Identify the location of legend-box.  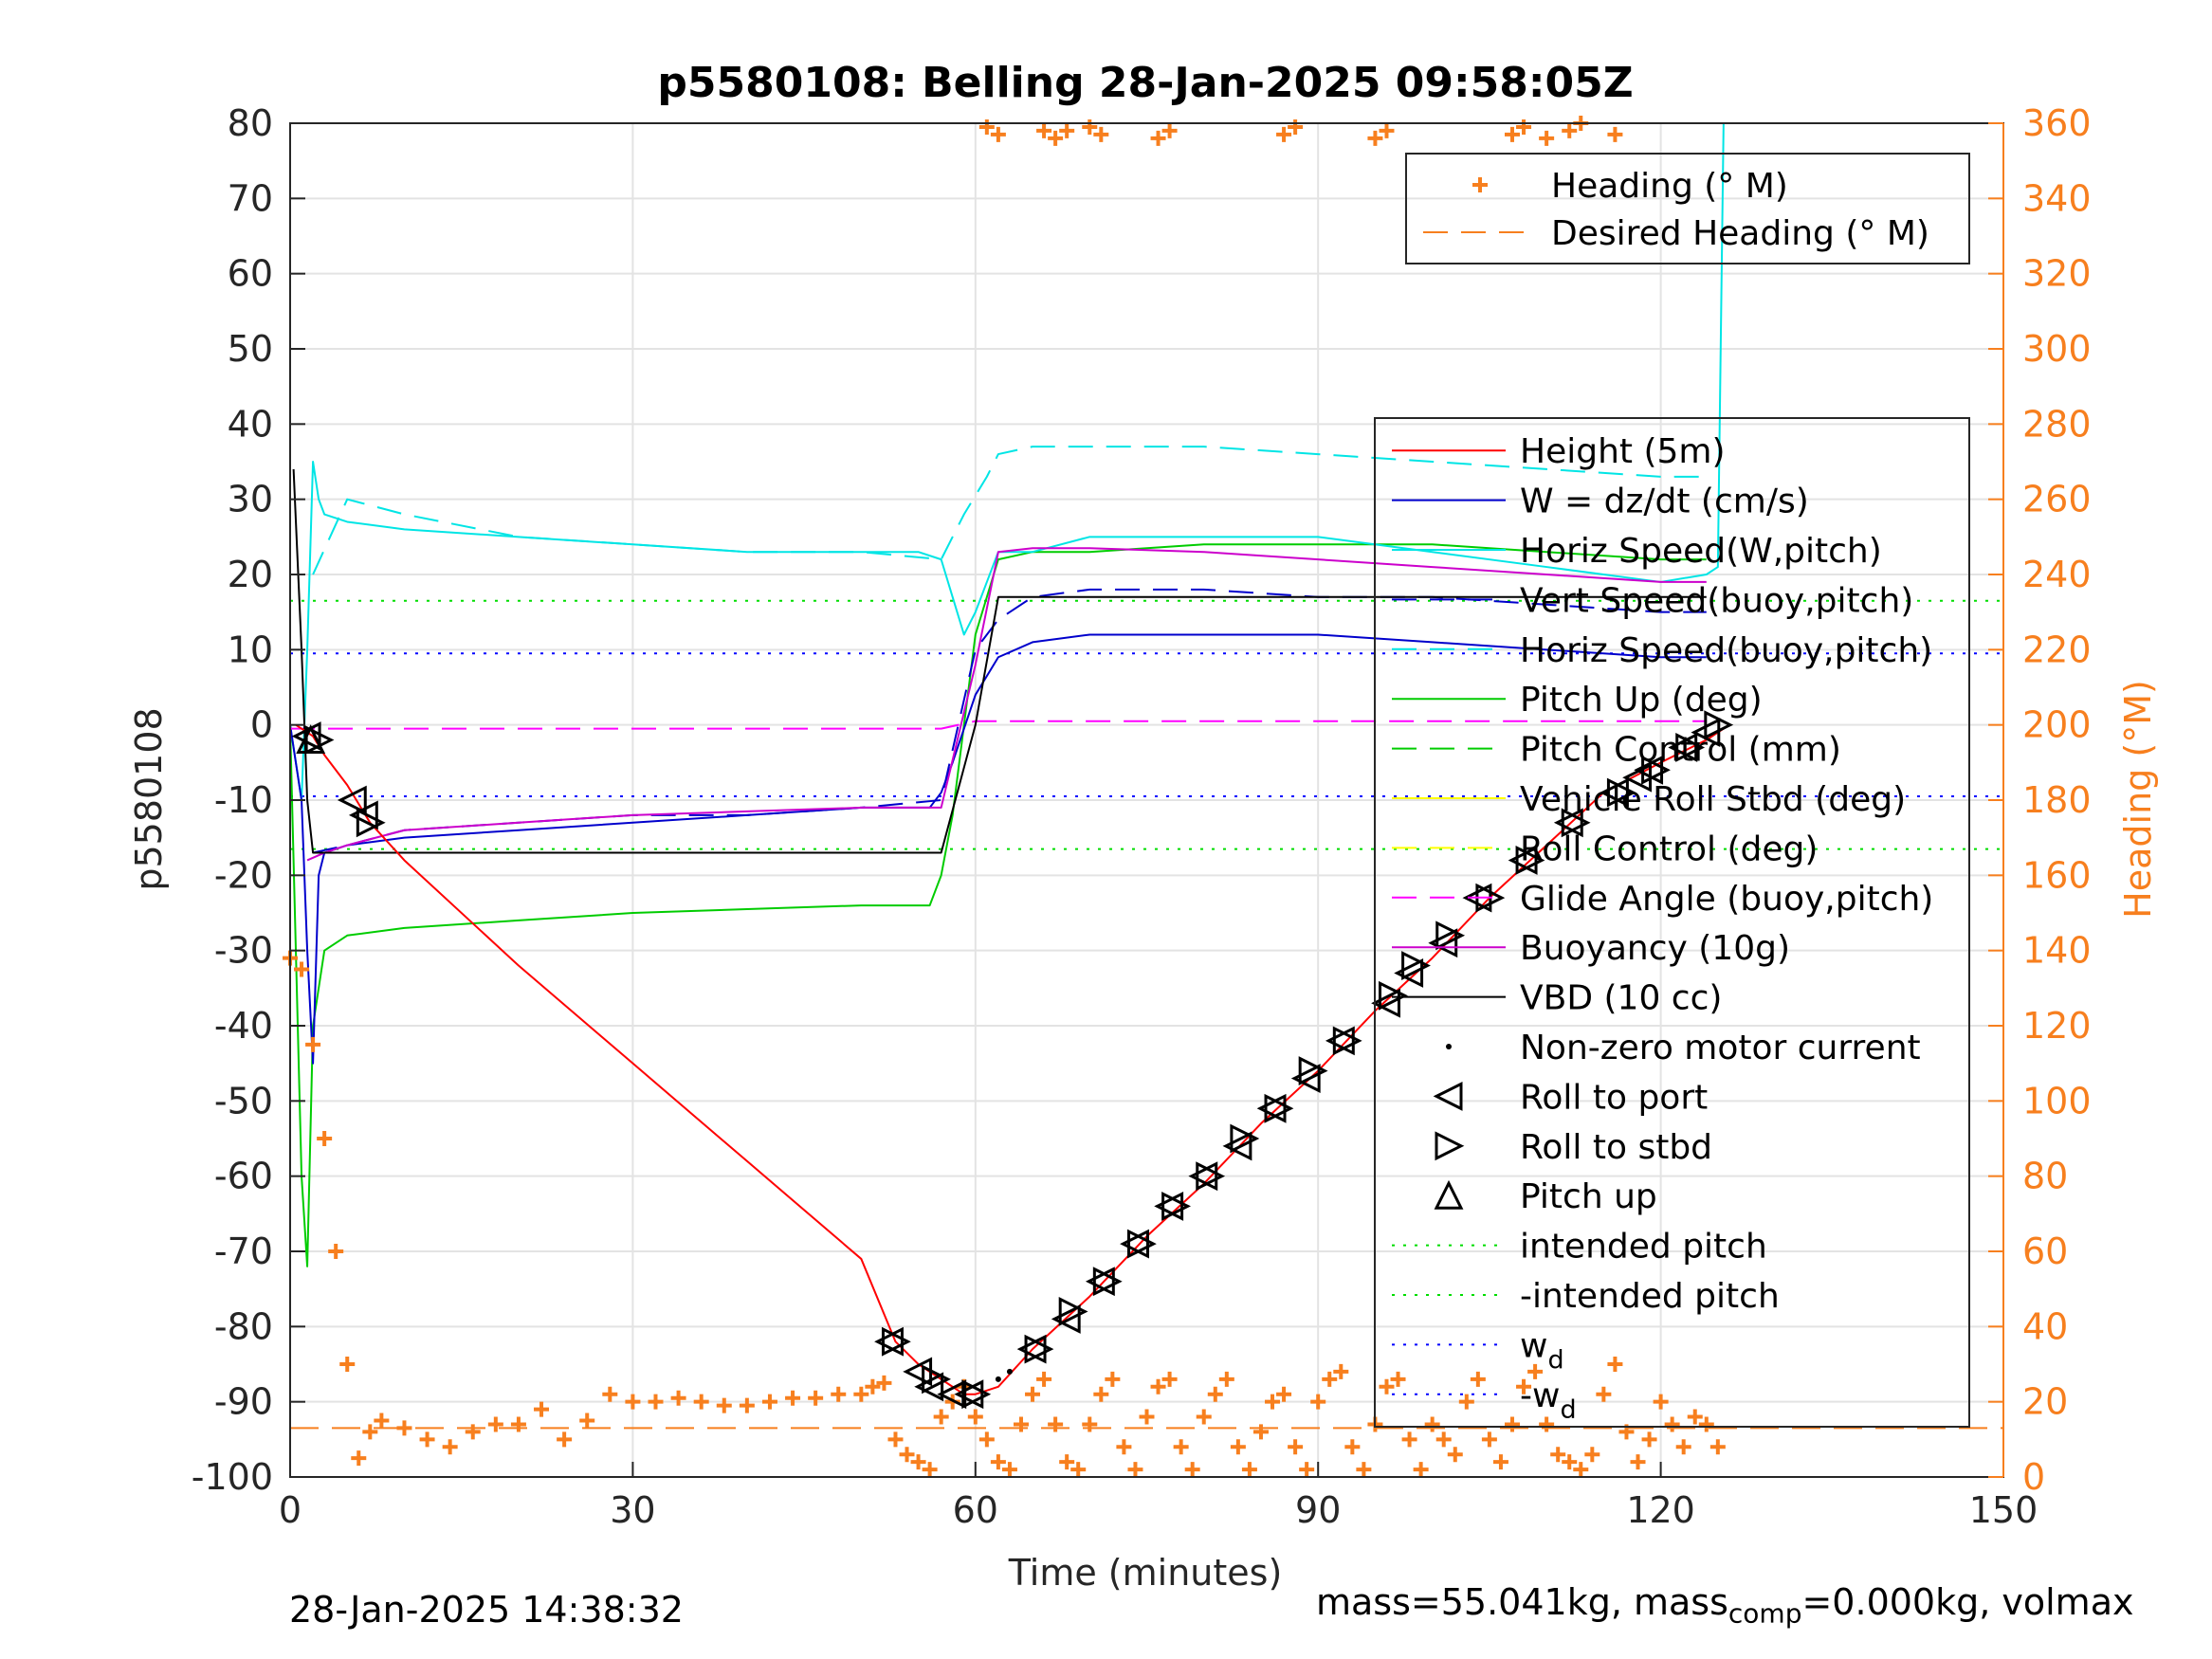
(1687, 208).